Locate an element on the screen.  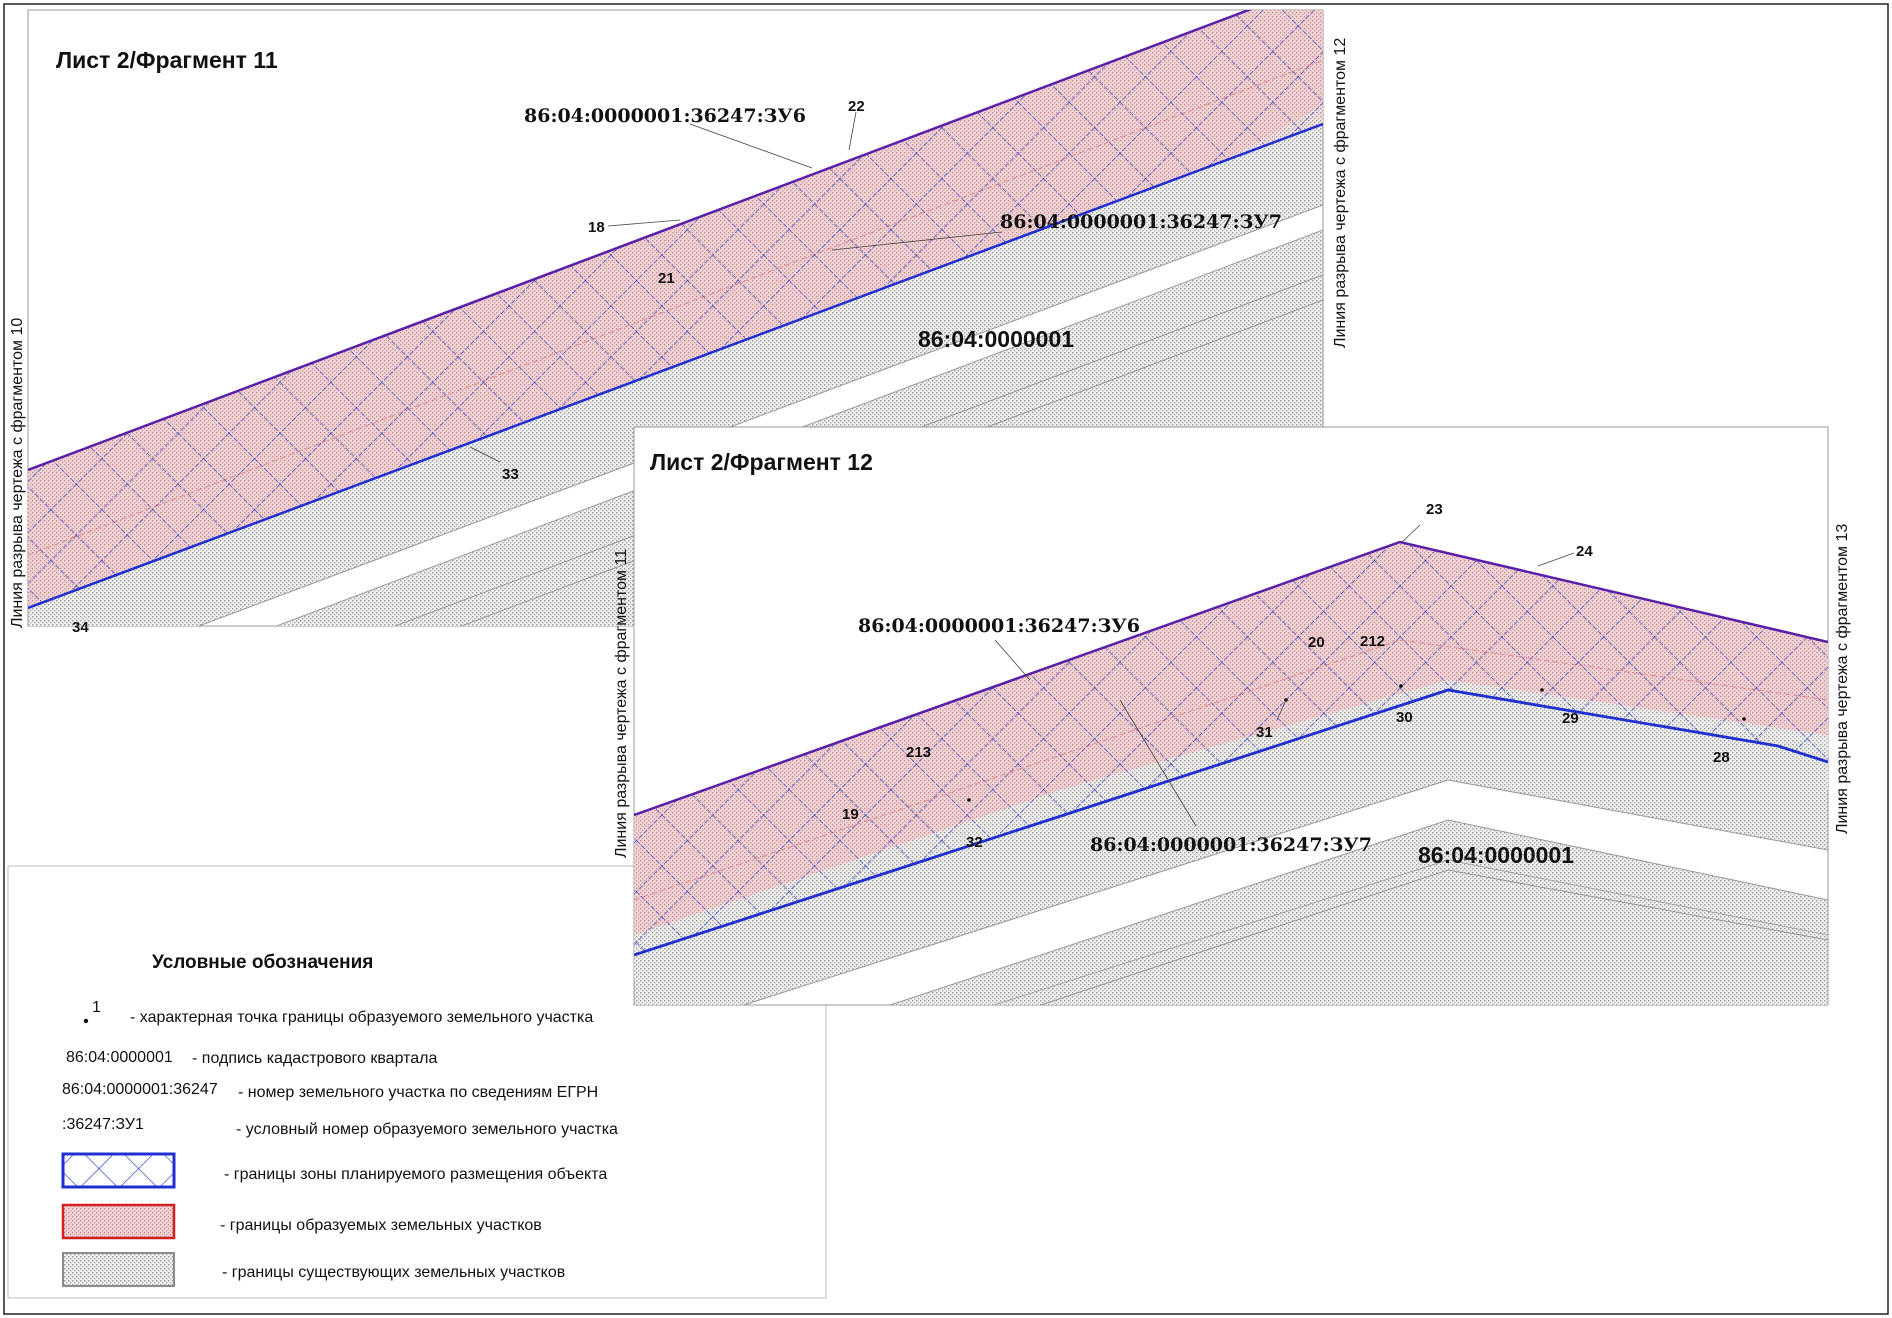
point-label: 213 is located at coordinates (918, 752).